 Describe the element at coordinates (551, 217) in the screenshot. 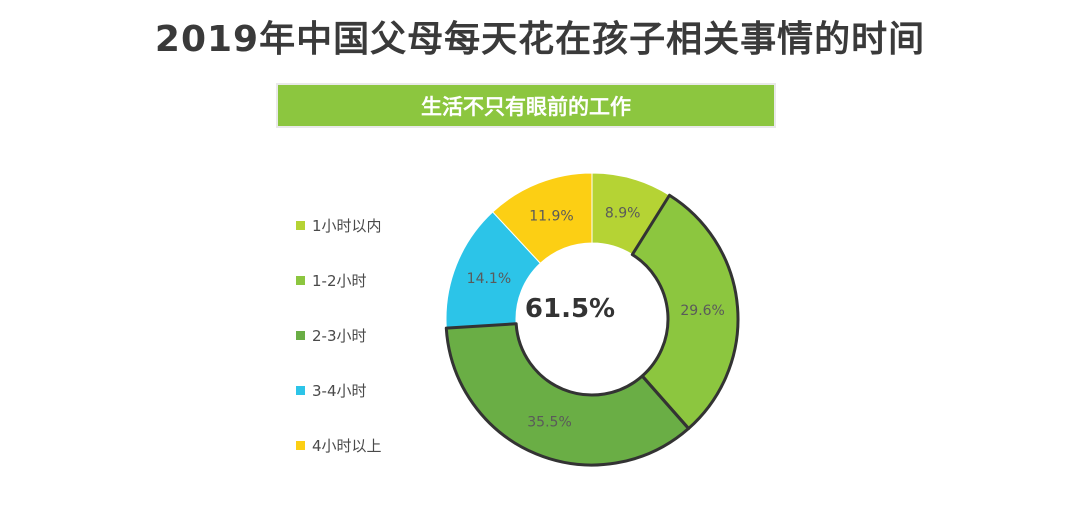

I see `slice-value-label: 11.9%` at that location.